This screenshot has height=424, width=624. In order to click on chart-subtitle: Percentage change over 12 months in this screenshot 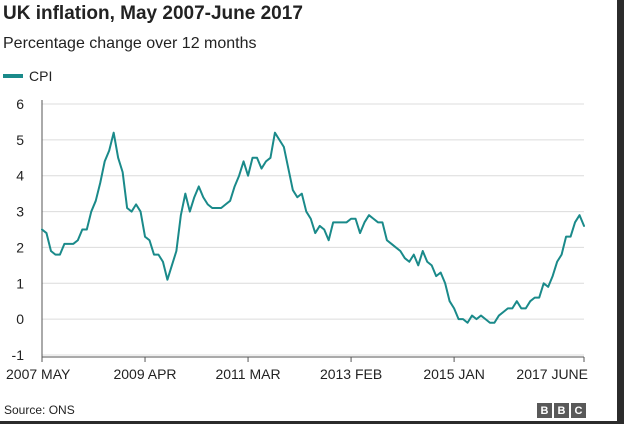, I will do `click(130, 43)`.